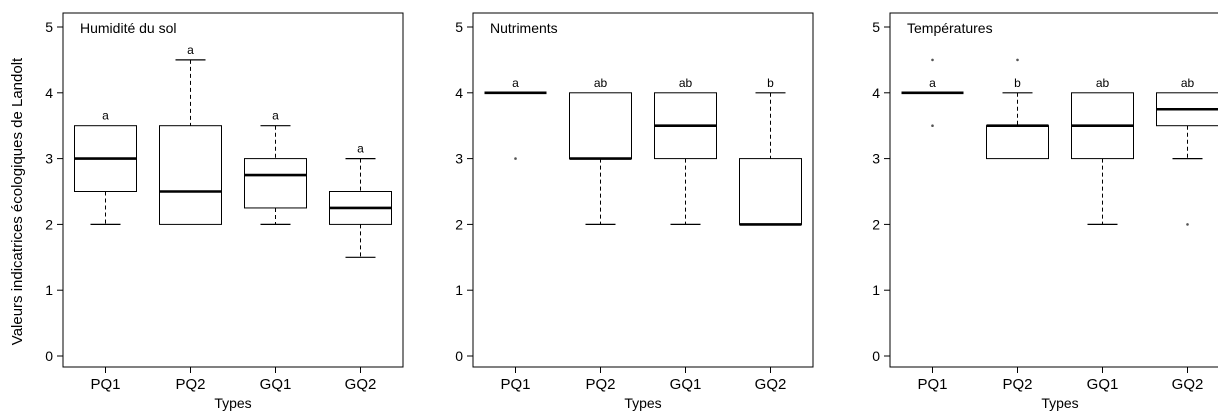 Image resolution: width=1218 pixels, height=412 pixels. What do you see at coordinates (524, 28) in the screenshot?
I see `chart-title: Nutriments` at bounding box center [524, 28].